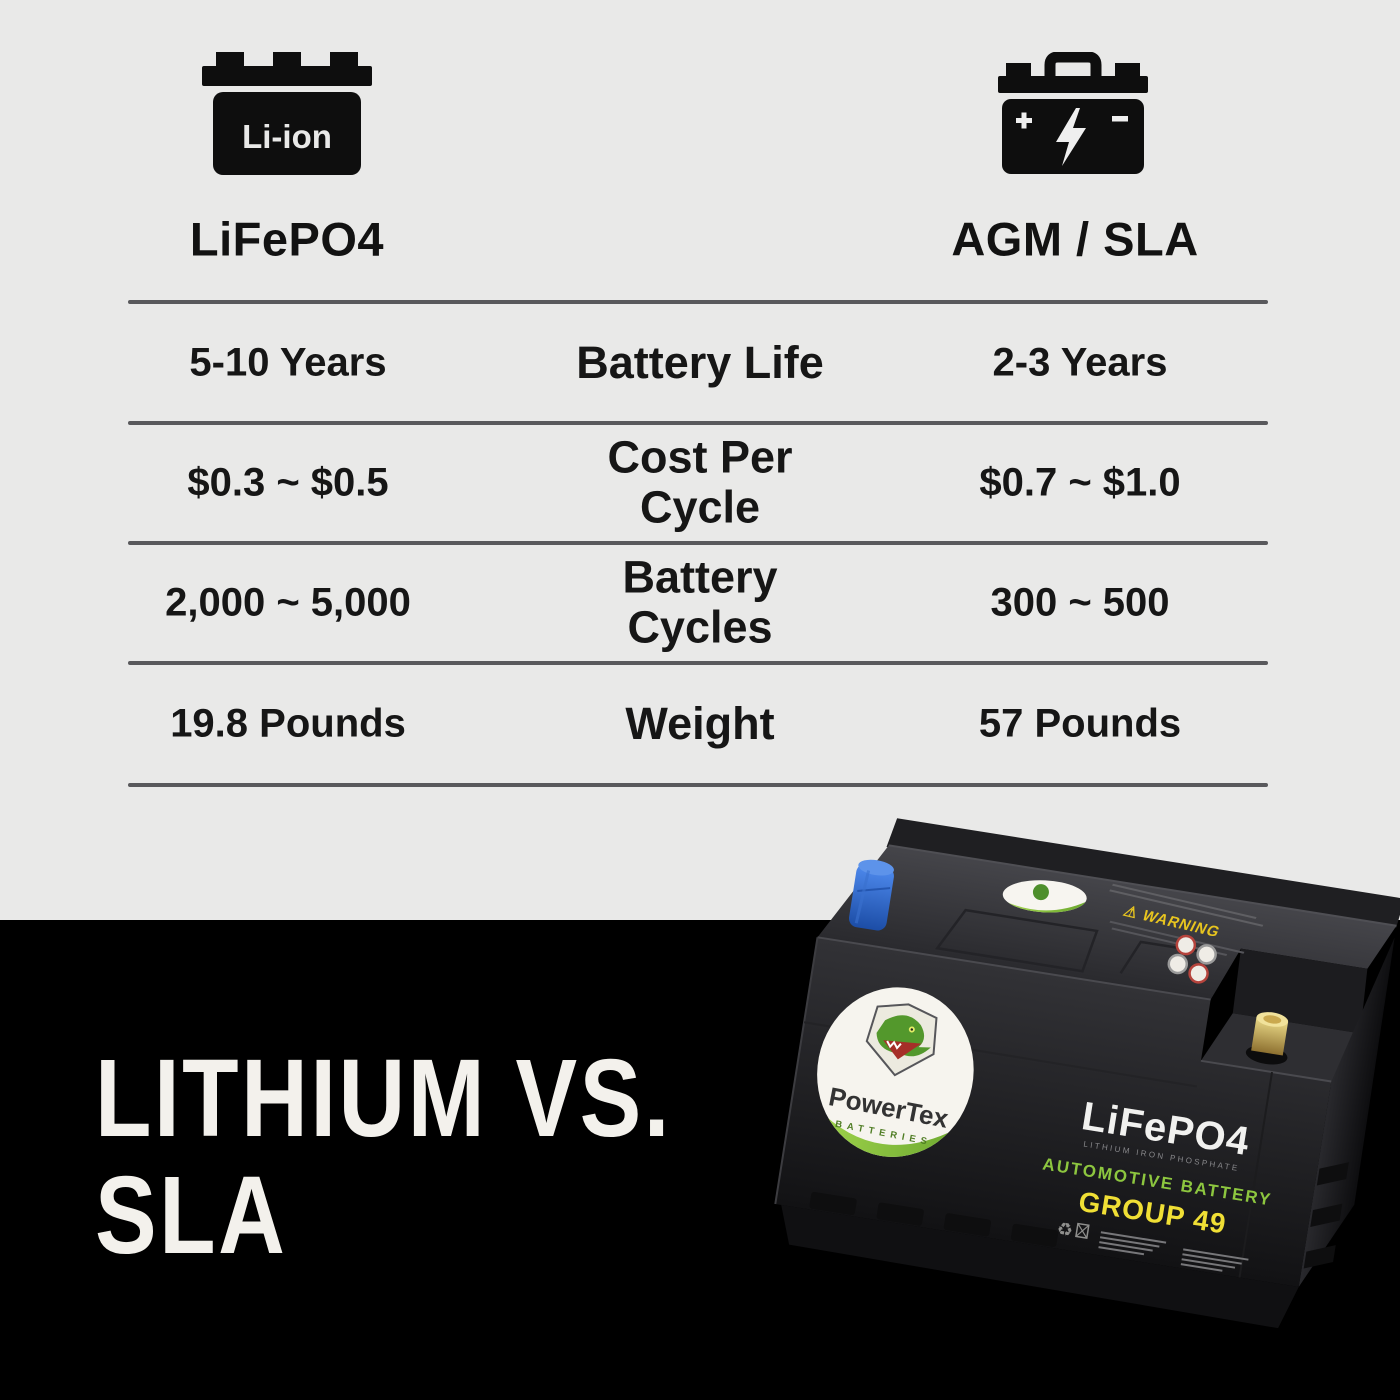  I want to click on page-title-line2: SLA, so click(191, 1215).